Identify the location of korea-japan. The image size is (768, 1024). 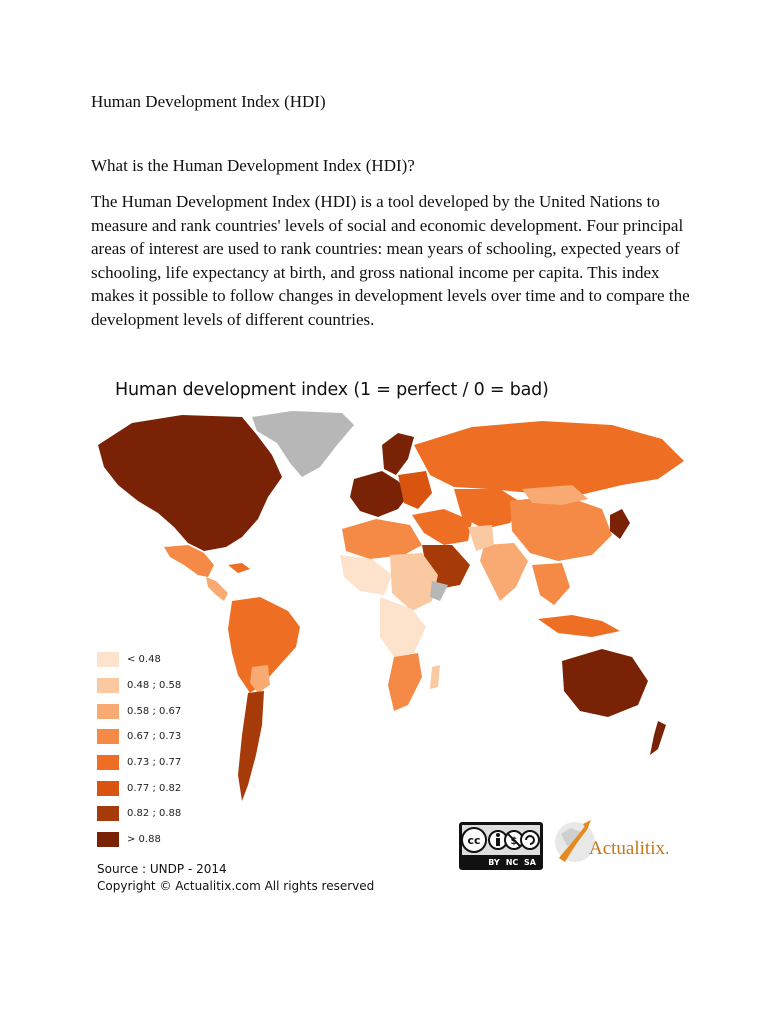
(620, 524).